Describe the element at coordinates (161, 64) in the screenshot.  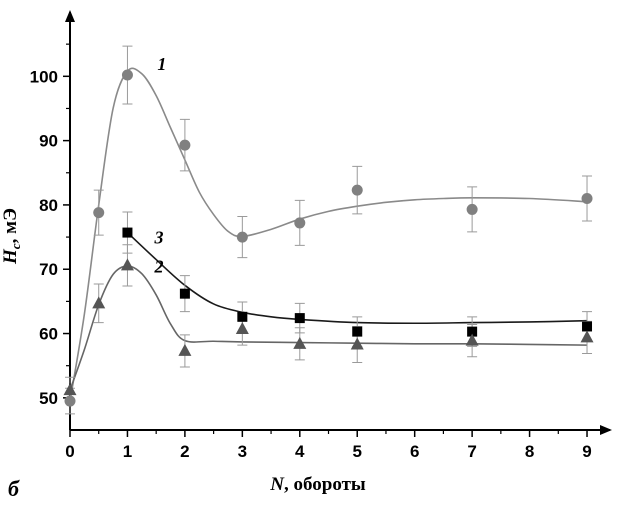
I see `curve-label-1: 1` at that location.